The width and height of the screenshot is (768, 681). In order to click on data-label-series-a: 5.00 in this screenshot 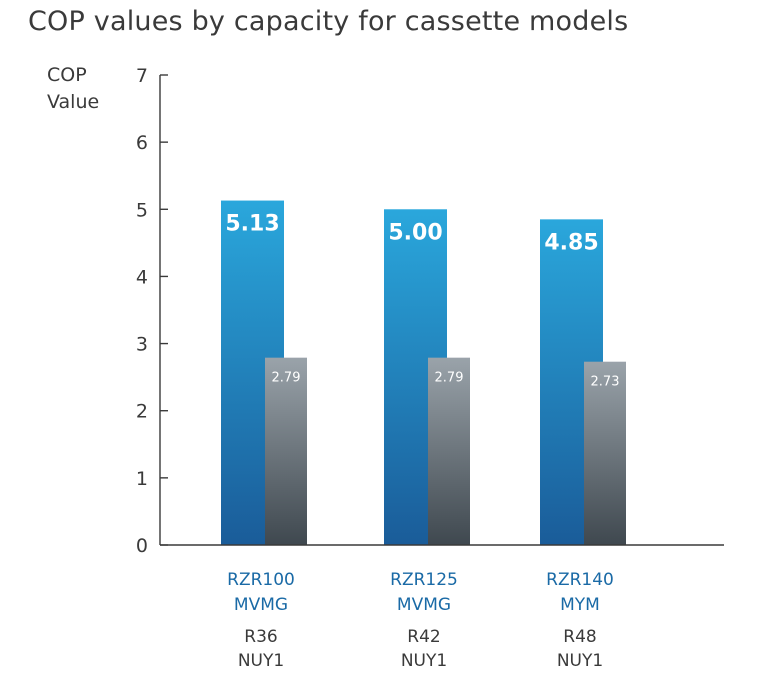, I will do `click(415, 232)`.